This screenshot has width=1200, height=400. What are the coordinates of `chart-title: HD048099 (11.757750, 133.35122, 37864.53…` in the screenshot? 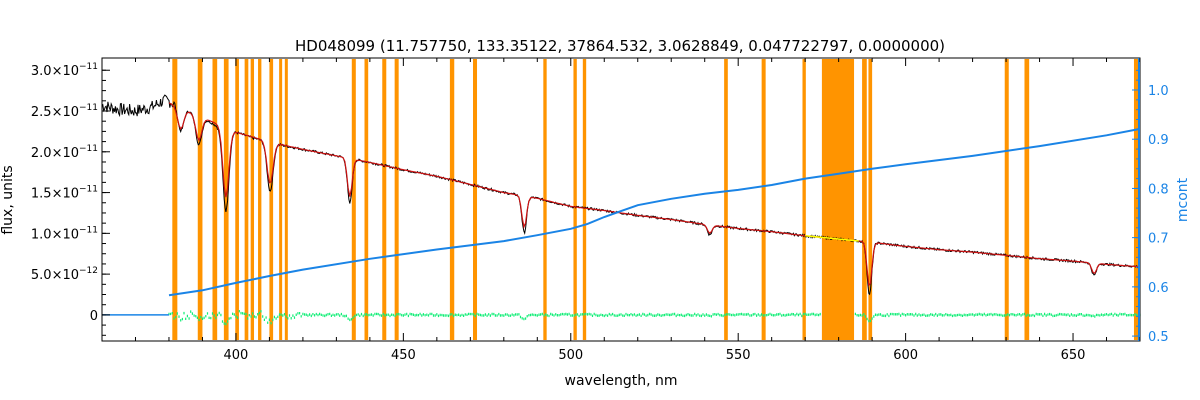 It's located at (620, 46).